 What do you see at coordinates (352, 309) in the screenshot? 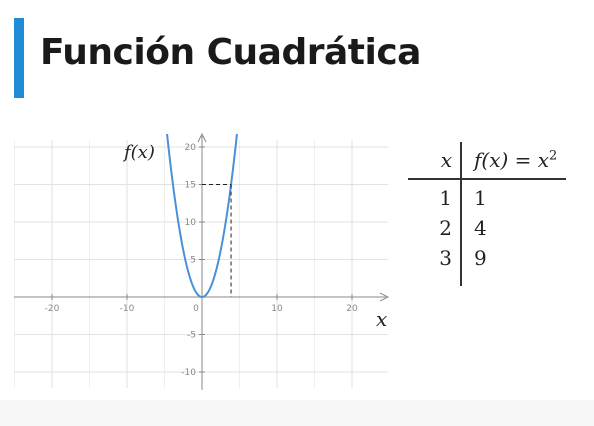
I see `x-tick-label: 20` at bounding box center [352, 309].